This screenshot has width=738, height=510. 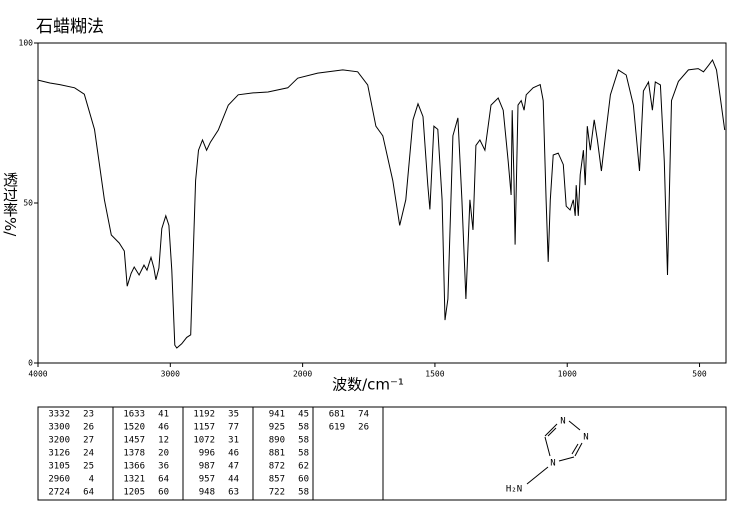 I want to click on y-tick-label: 100, so click(x=26, y=43).